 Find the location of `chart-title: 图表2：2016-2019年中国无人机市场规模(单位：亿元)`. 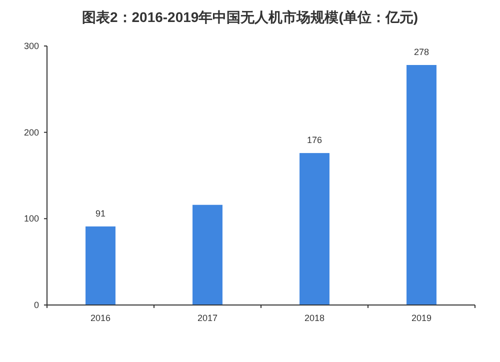

chart-title: 图表2：2016-2019年中国无人机市场规模(单位：亿元) is located at coordinates (250, 17).